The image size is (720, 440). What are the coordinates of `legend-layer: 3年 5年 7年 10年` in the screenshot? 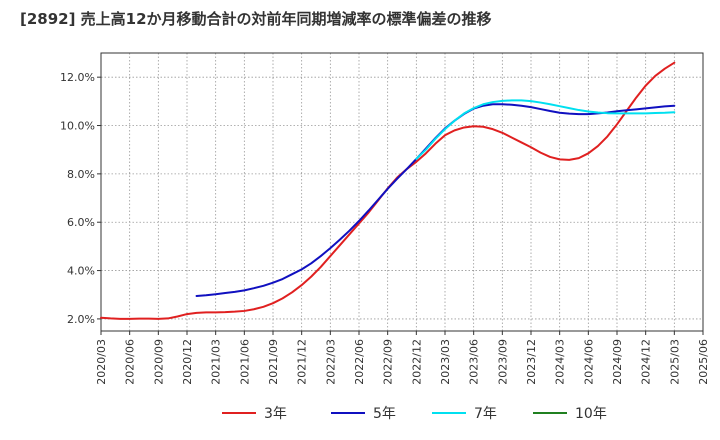 It's located at (414, 414).